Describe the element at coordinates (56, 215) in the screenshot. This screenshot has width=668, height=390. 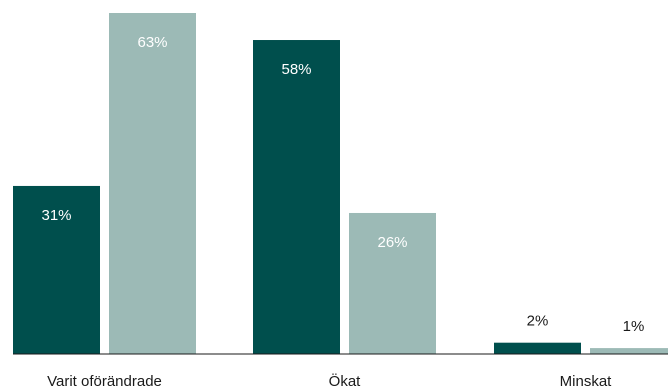
I see `bar-value-label-0-0: 31%` at that location.